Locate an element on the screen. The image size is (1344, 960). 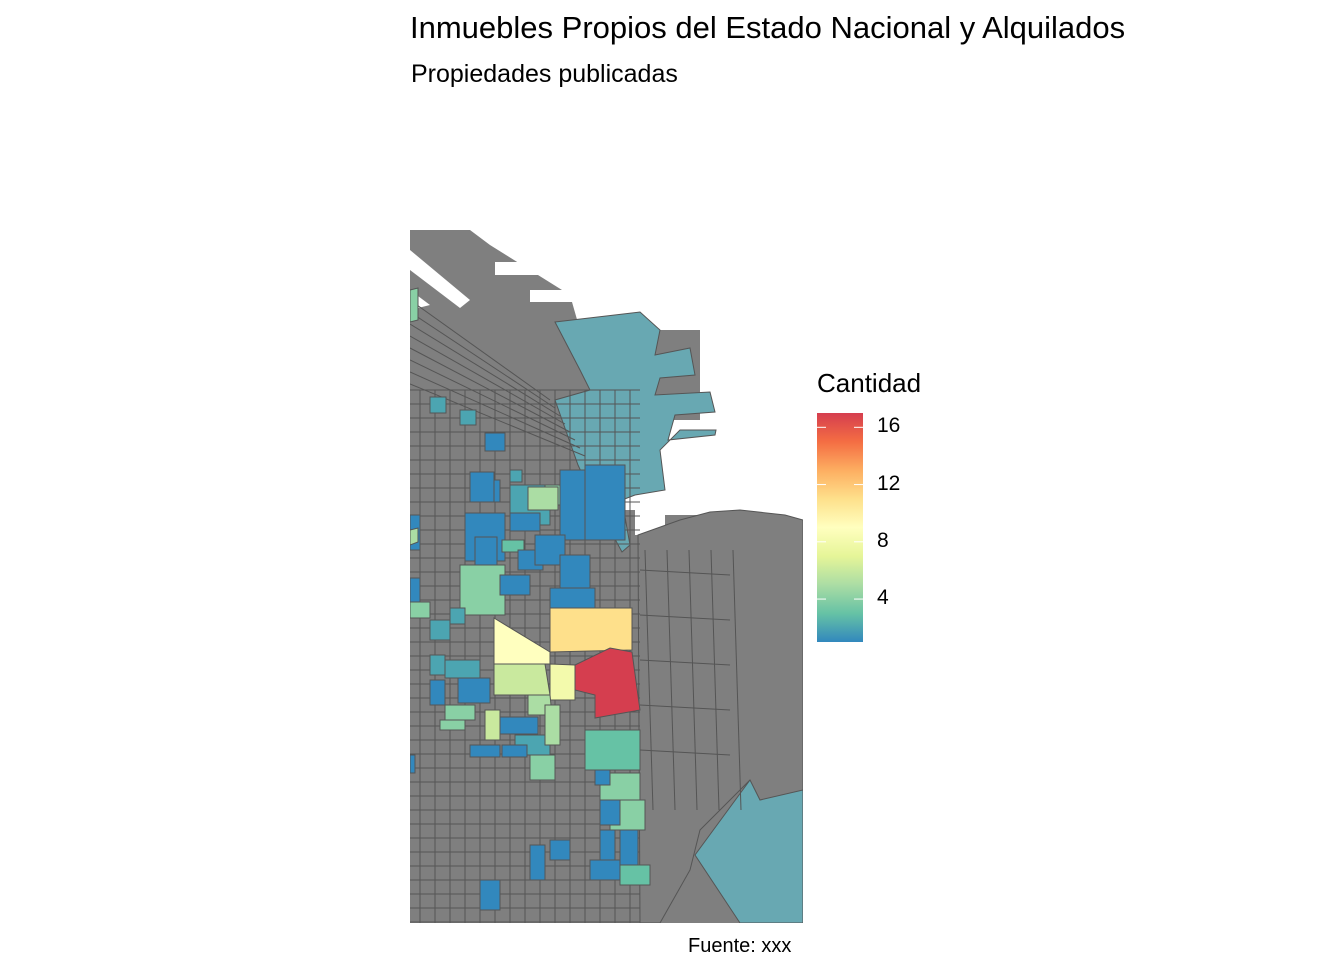
legend: Cantidad 16 12 8 4 is located at coordinates (887, 513).